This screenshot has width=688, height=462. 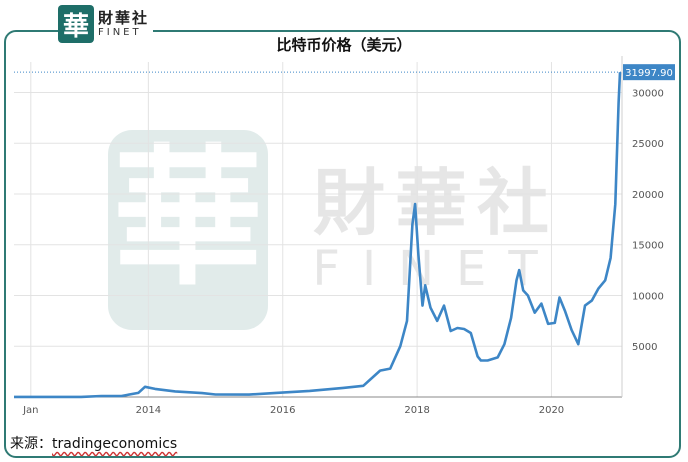 I want to click on x-tick-label: 2018, so click(x=416, y=410).